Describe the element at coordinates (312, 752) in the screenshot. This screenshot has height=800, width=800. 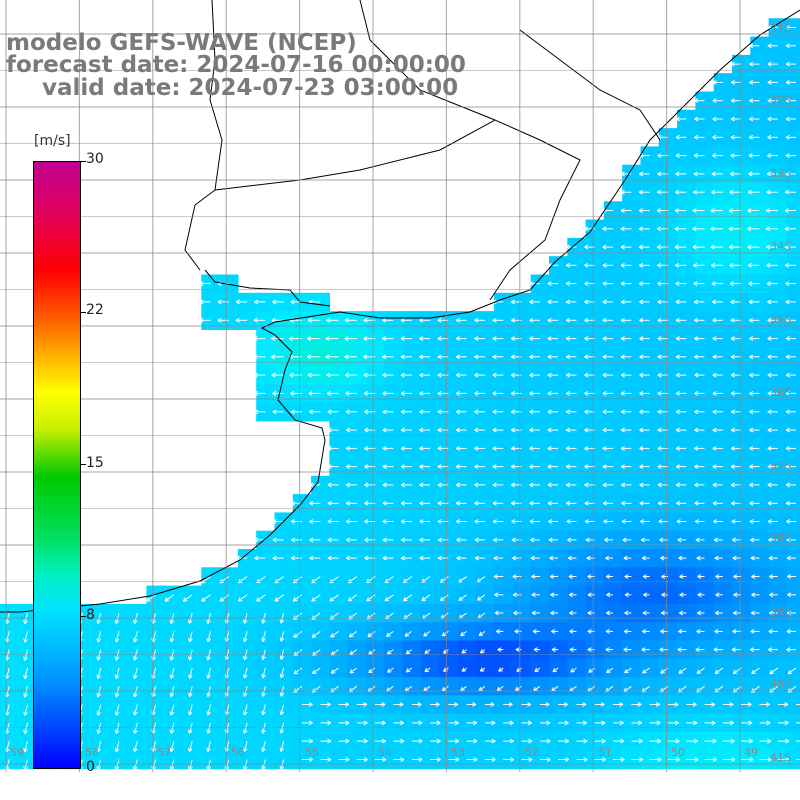
I see `lon-label: 55` at that location.